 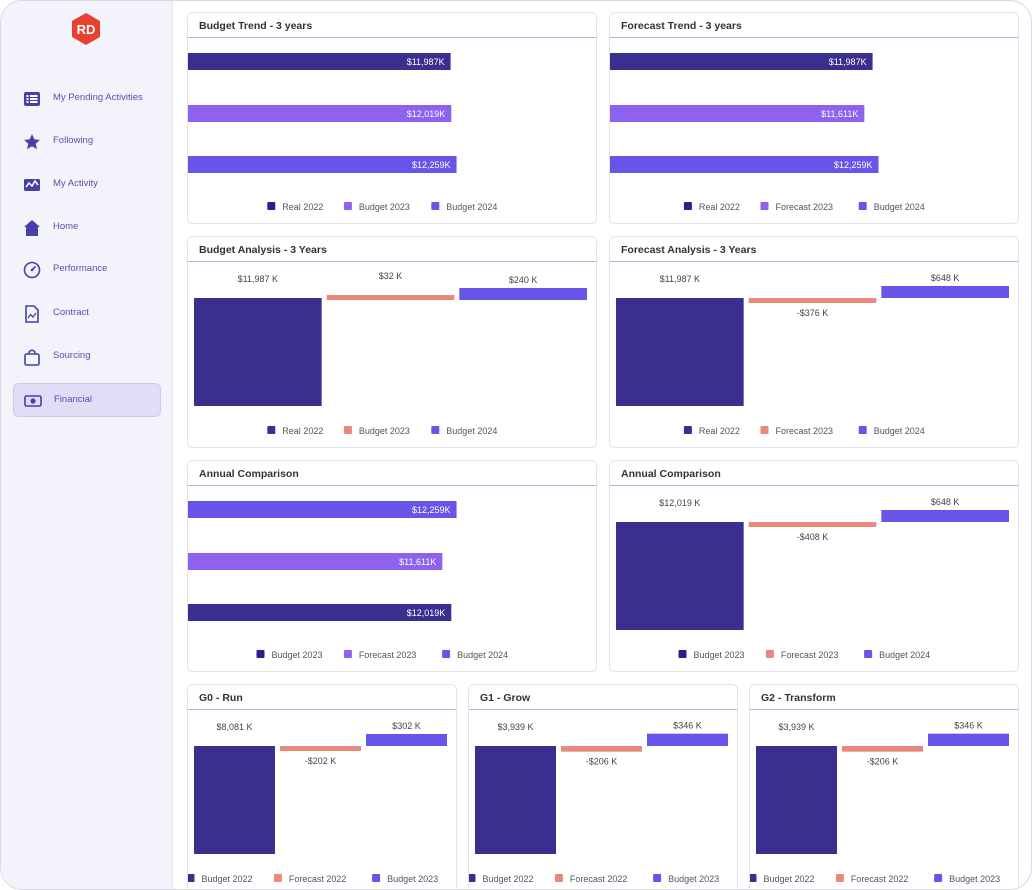 What do you see at coordinates (32, 185) in the screenshot?
I see `activity-chart-icon` at bounding box center [32, 185].